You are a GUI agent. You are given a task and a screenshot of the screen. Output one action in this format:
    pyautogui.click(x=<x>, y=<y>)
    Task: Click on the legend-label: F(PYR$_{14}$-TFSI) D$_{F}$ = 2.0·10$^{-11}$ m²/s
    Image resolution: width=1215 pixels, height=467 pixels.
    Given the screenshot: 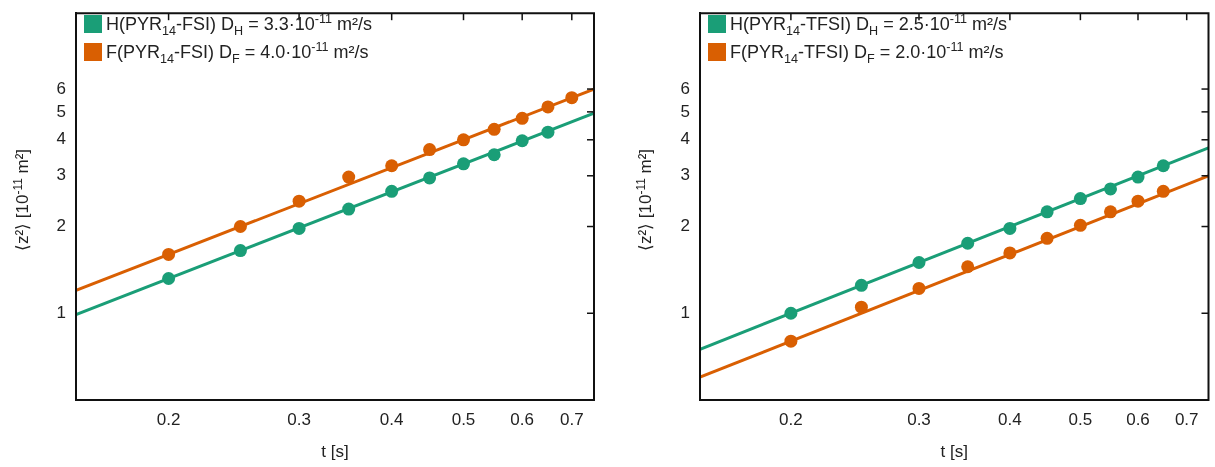 What is the action you would take?
    pyautogui.click(x=867, y=52)
    